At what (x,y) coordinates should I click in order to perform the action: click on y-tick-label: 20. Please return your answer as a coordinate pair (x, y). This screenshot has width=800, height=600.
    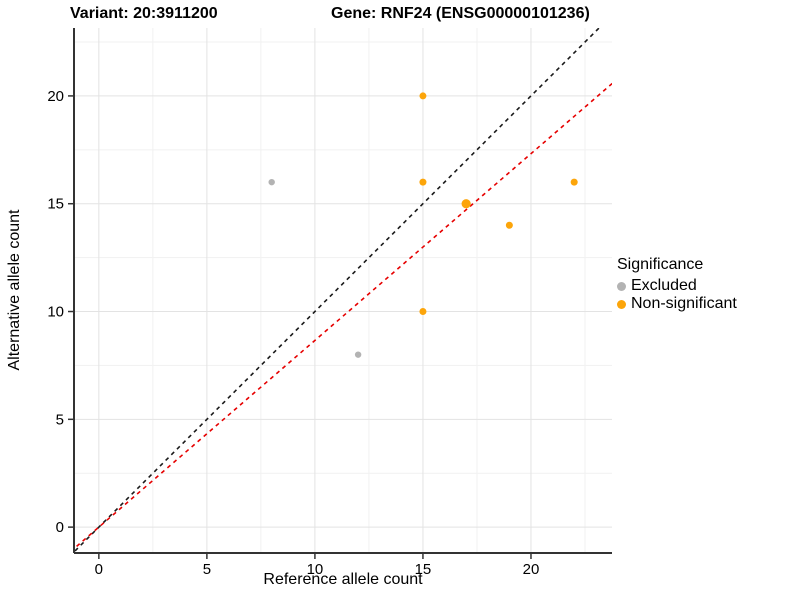
    Looking at the image, I should click on (55, 96).